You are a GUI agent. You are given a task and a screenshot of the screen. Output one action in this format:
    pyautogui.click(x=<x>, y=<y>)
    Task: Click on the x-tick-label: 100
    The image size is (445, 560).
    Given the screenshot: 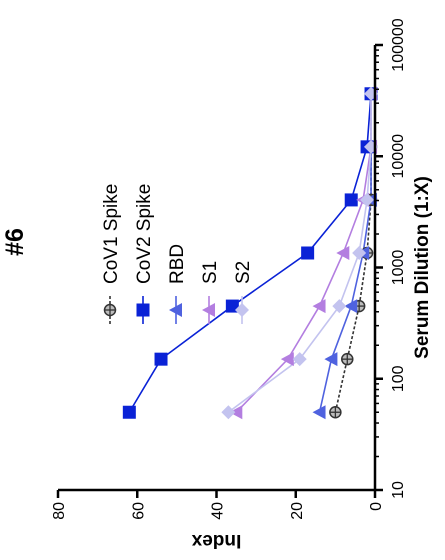 What is the action you would take?
    pyautogui.click(x=398, y=378)
    